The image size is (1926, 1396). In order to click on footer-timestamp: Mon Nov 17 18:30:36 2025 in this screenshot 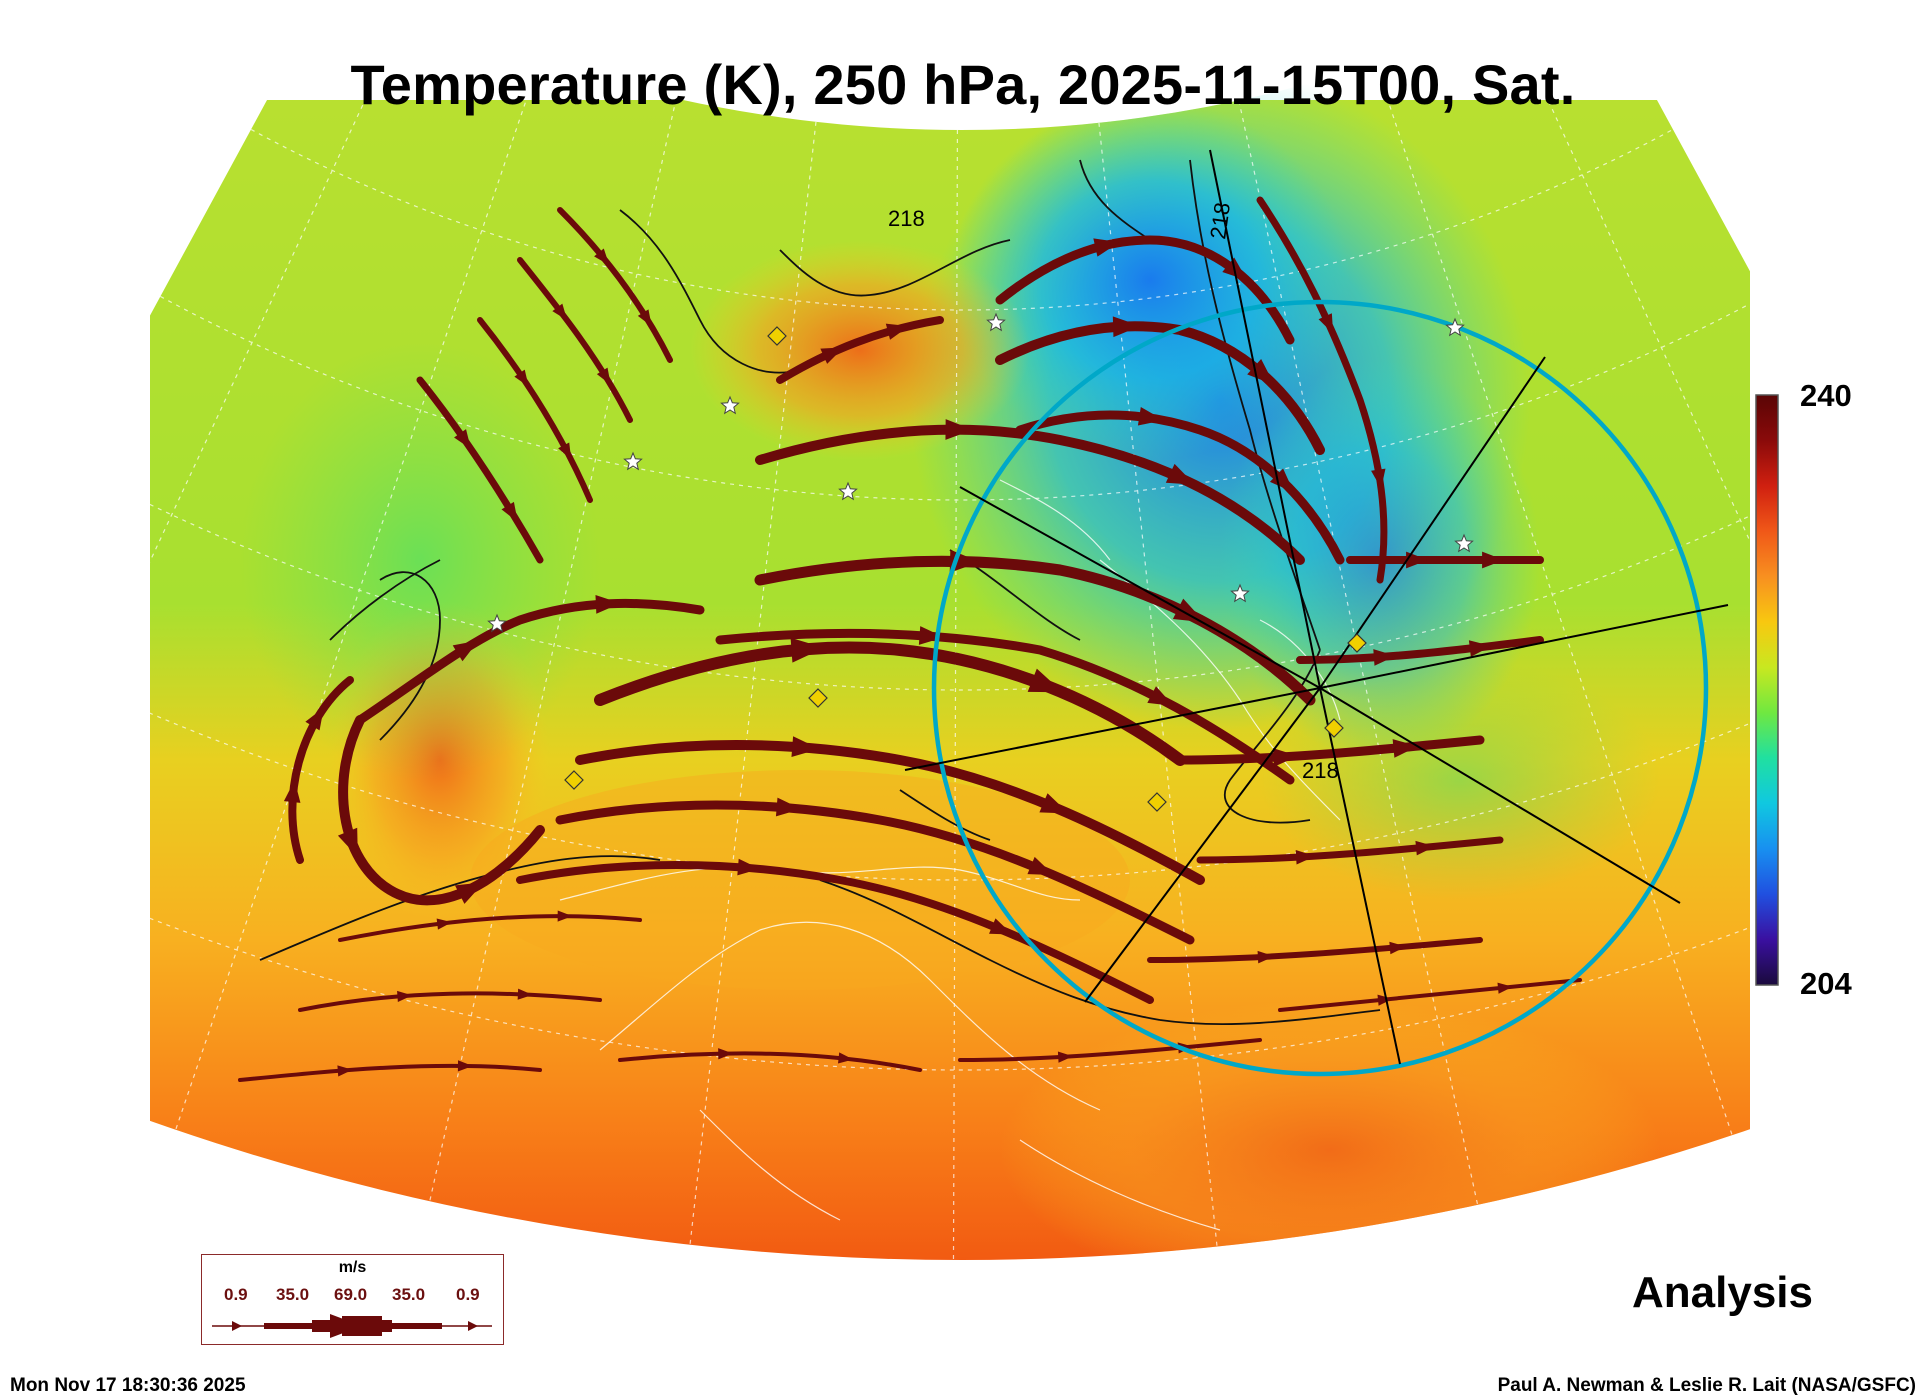, I will do `click(128, 1385)`.